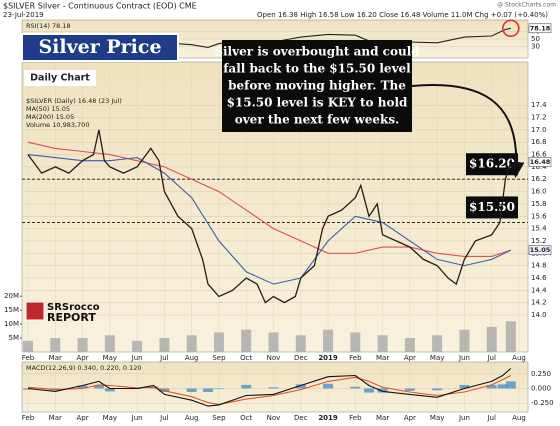 The image size is (560, 426). I want to click on legend-entry: RSI(14) 78.18, so click(48, 26).